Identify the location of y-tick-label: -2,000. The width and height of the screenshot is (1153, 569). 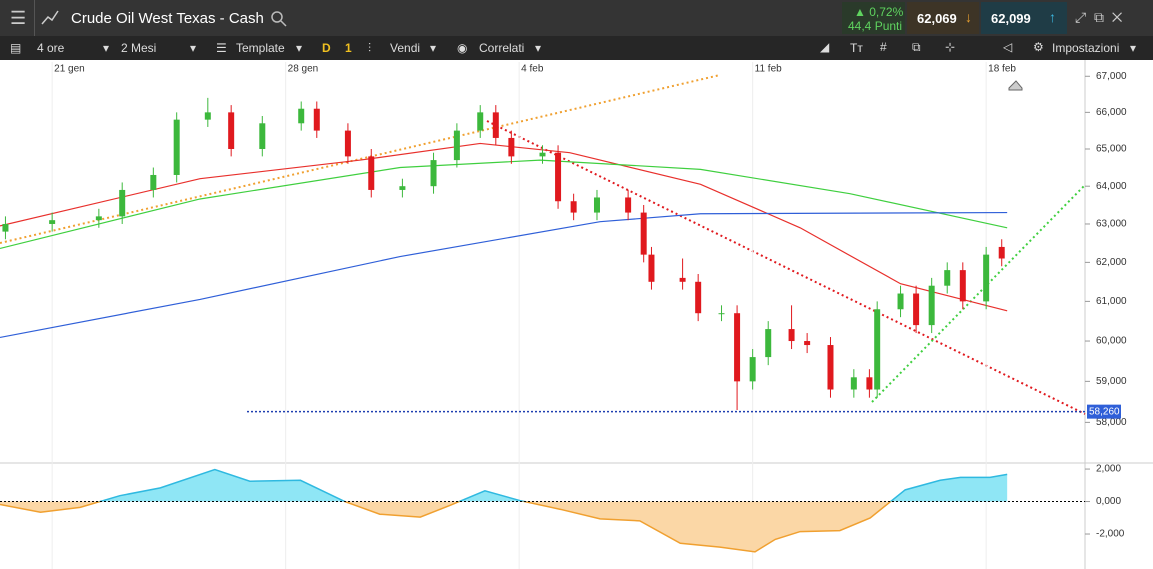
(1110, 534).